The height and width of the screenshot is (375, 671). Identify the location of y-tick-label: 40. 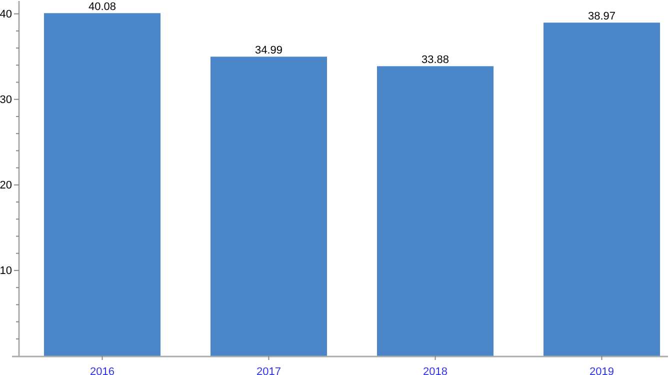
(6, 14).